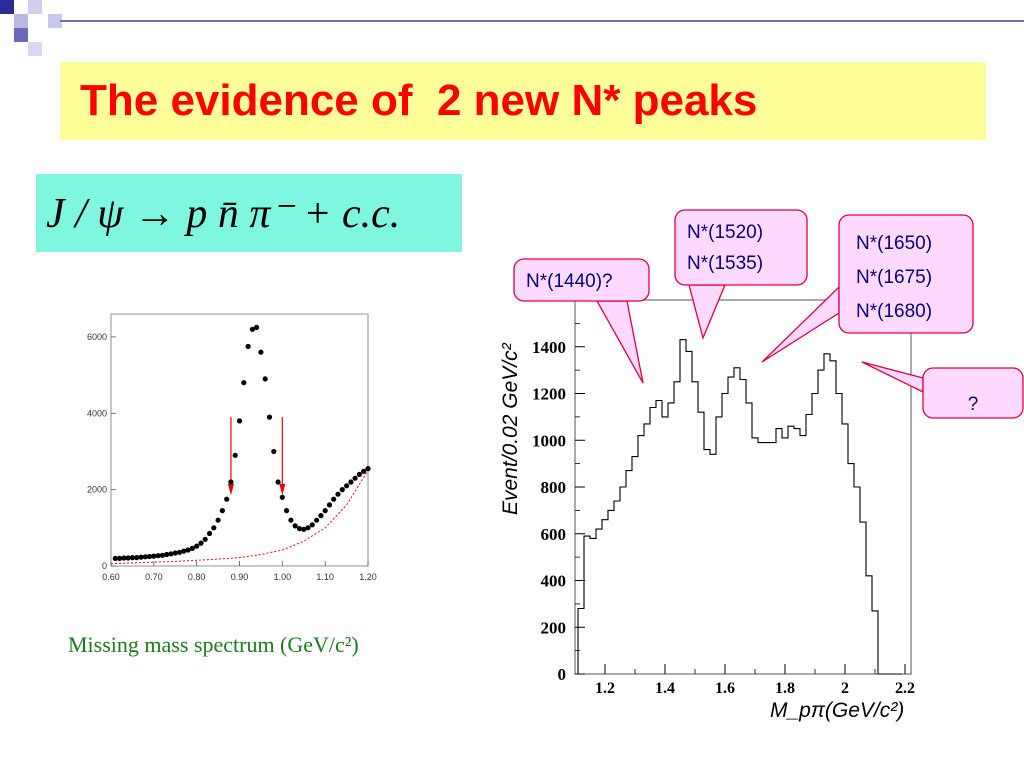  I want to click on right-y-tick-label: 1200, so click(549, 394).